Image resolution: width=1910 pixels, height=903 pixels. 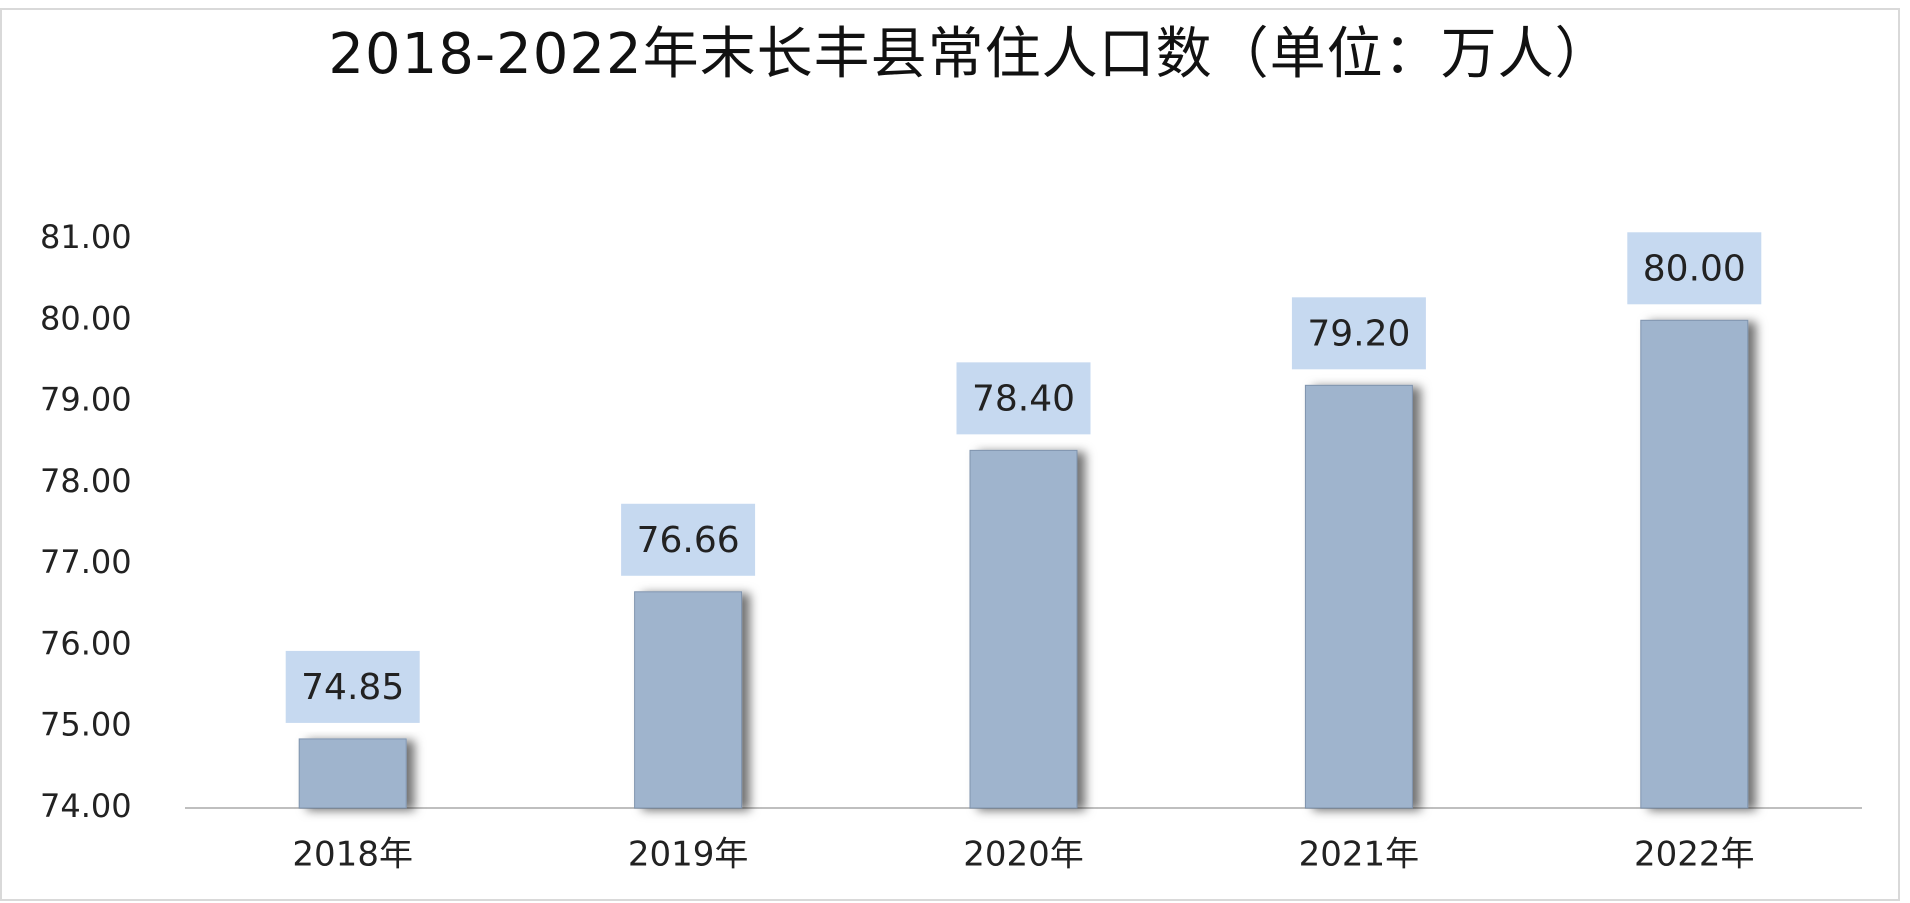 I want to click on value-label: 74.85, so click(x=352, y=687).